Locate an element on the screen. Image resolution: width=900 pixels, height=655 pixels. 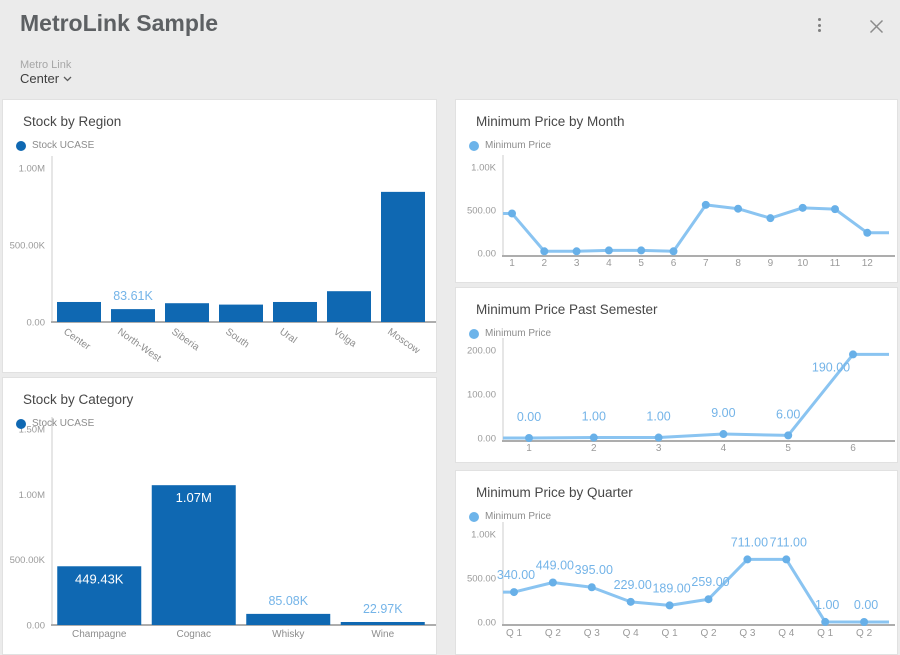
x-tick-label: 1 is located at coordinates (529, 448).